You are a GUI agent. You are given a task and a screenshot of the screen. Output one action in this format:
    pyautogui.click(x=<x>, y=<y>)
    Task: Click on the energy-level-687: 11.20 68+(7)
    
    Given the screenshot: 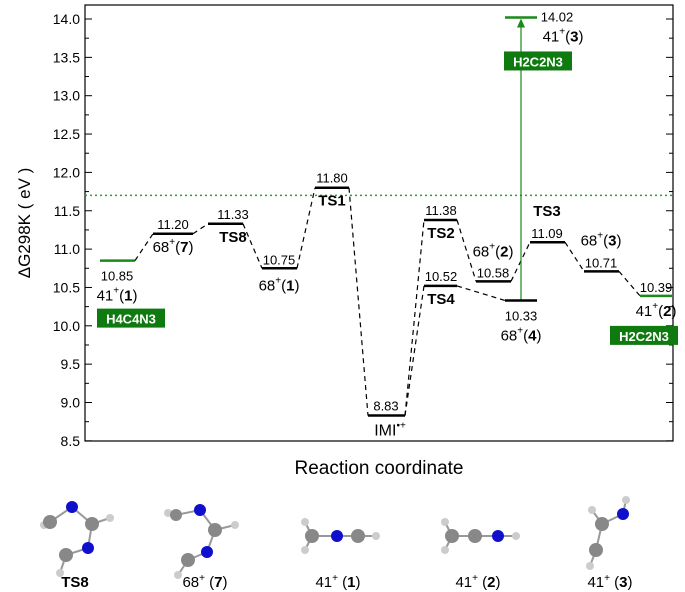 What is the action you would take?
    pyautogui.click(x=173, y=236)
    